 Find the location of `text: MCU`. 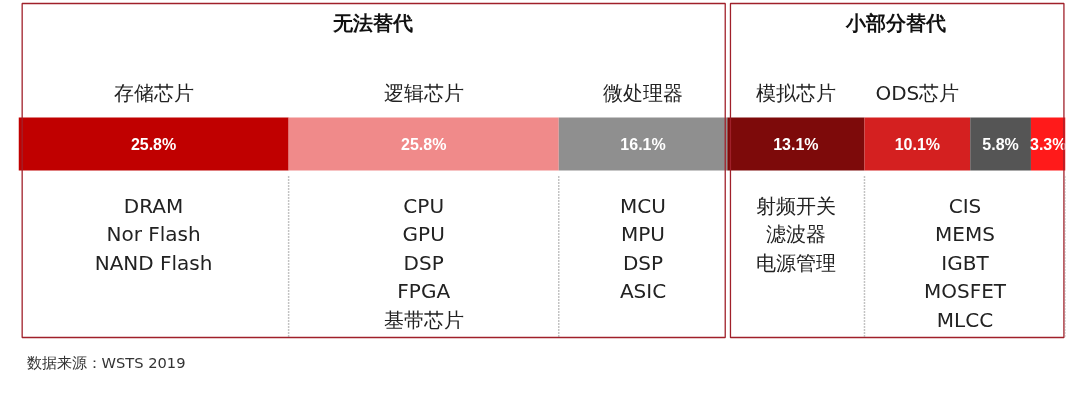

text: MCU is located at coordinates (643, 205).